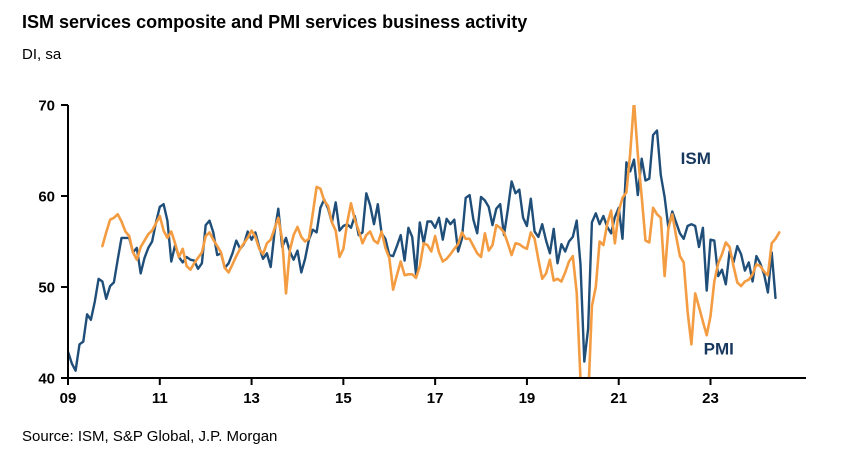 This screenshot has height=458, width=852. What do you see at coordinates (251, 398) in the screenshot?
I see `x-tick-label: 13` at bounding box center [251, 398].